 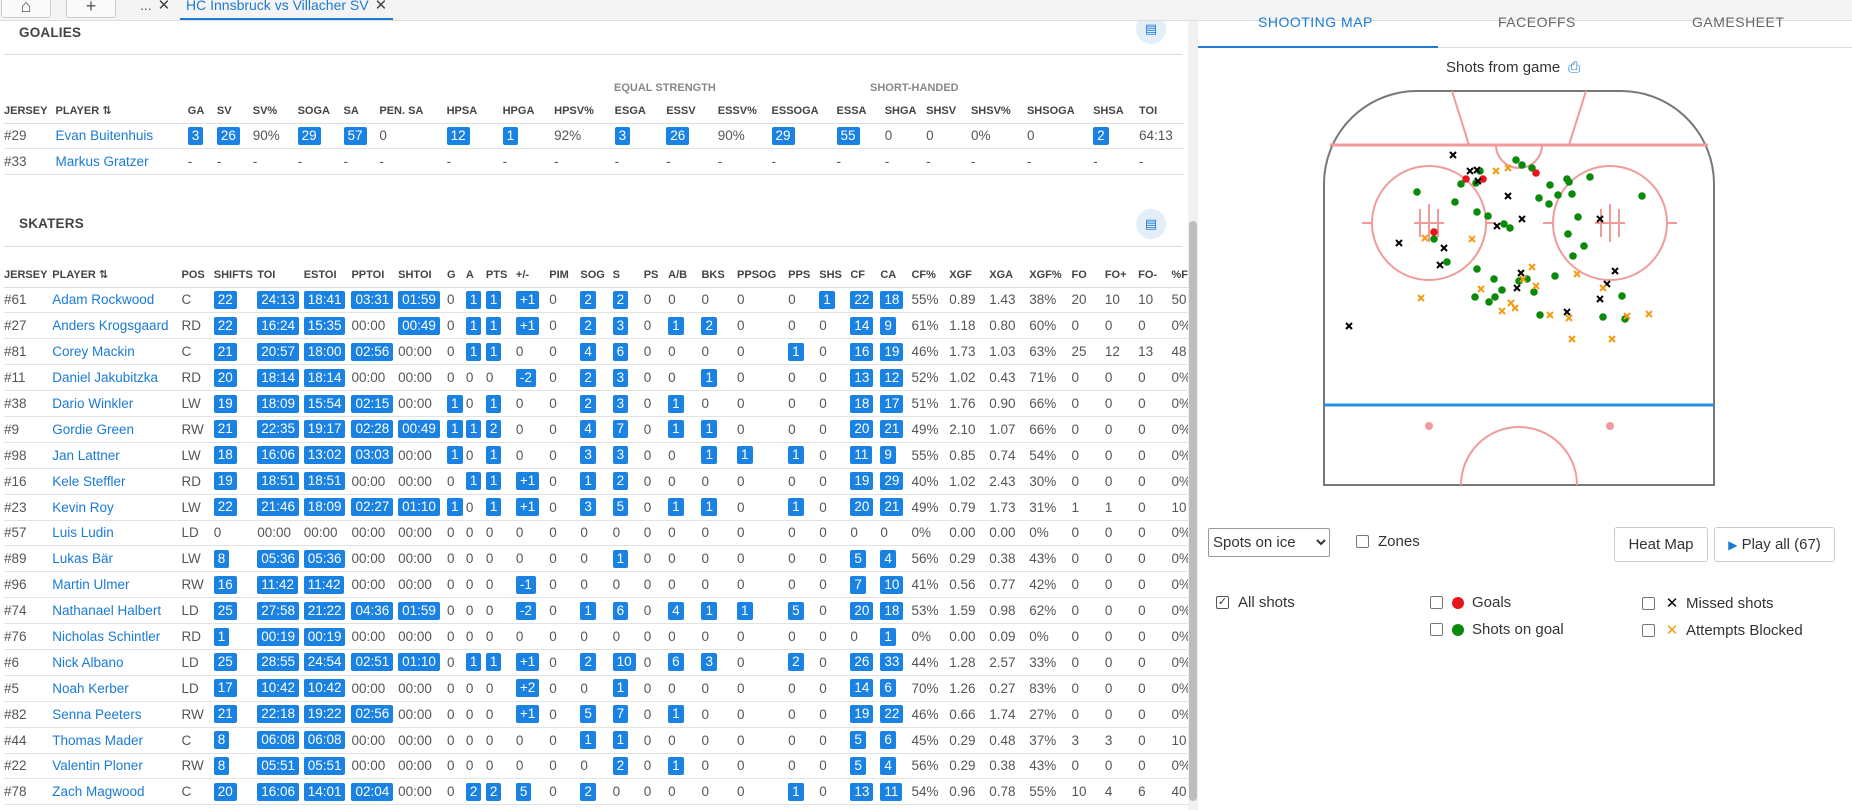 I want to click on player-link: Kele Steffler, so click(x=117, y=481).